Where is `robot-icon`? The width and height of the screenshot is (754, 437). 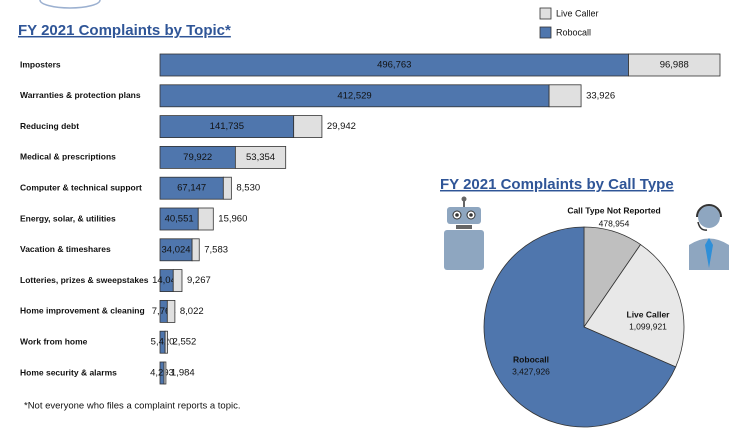
robot-icon is located at coordinates (464, 233).